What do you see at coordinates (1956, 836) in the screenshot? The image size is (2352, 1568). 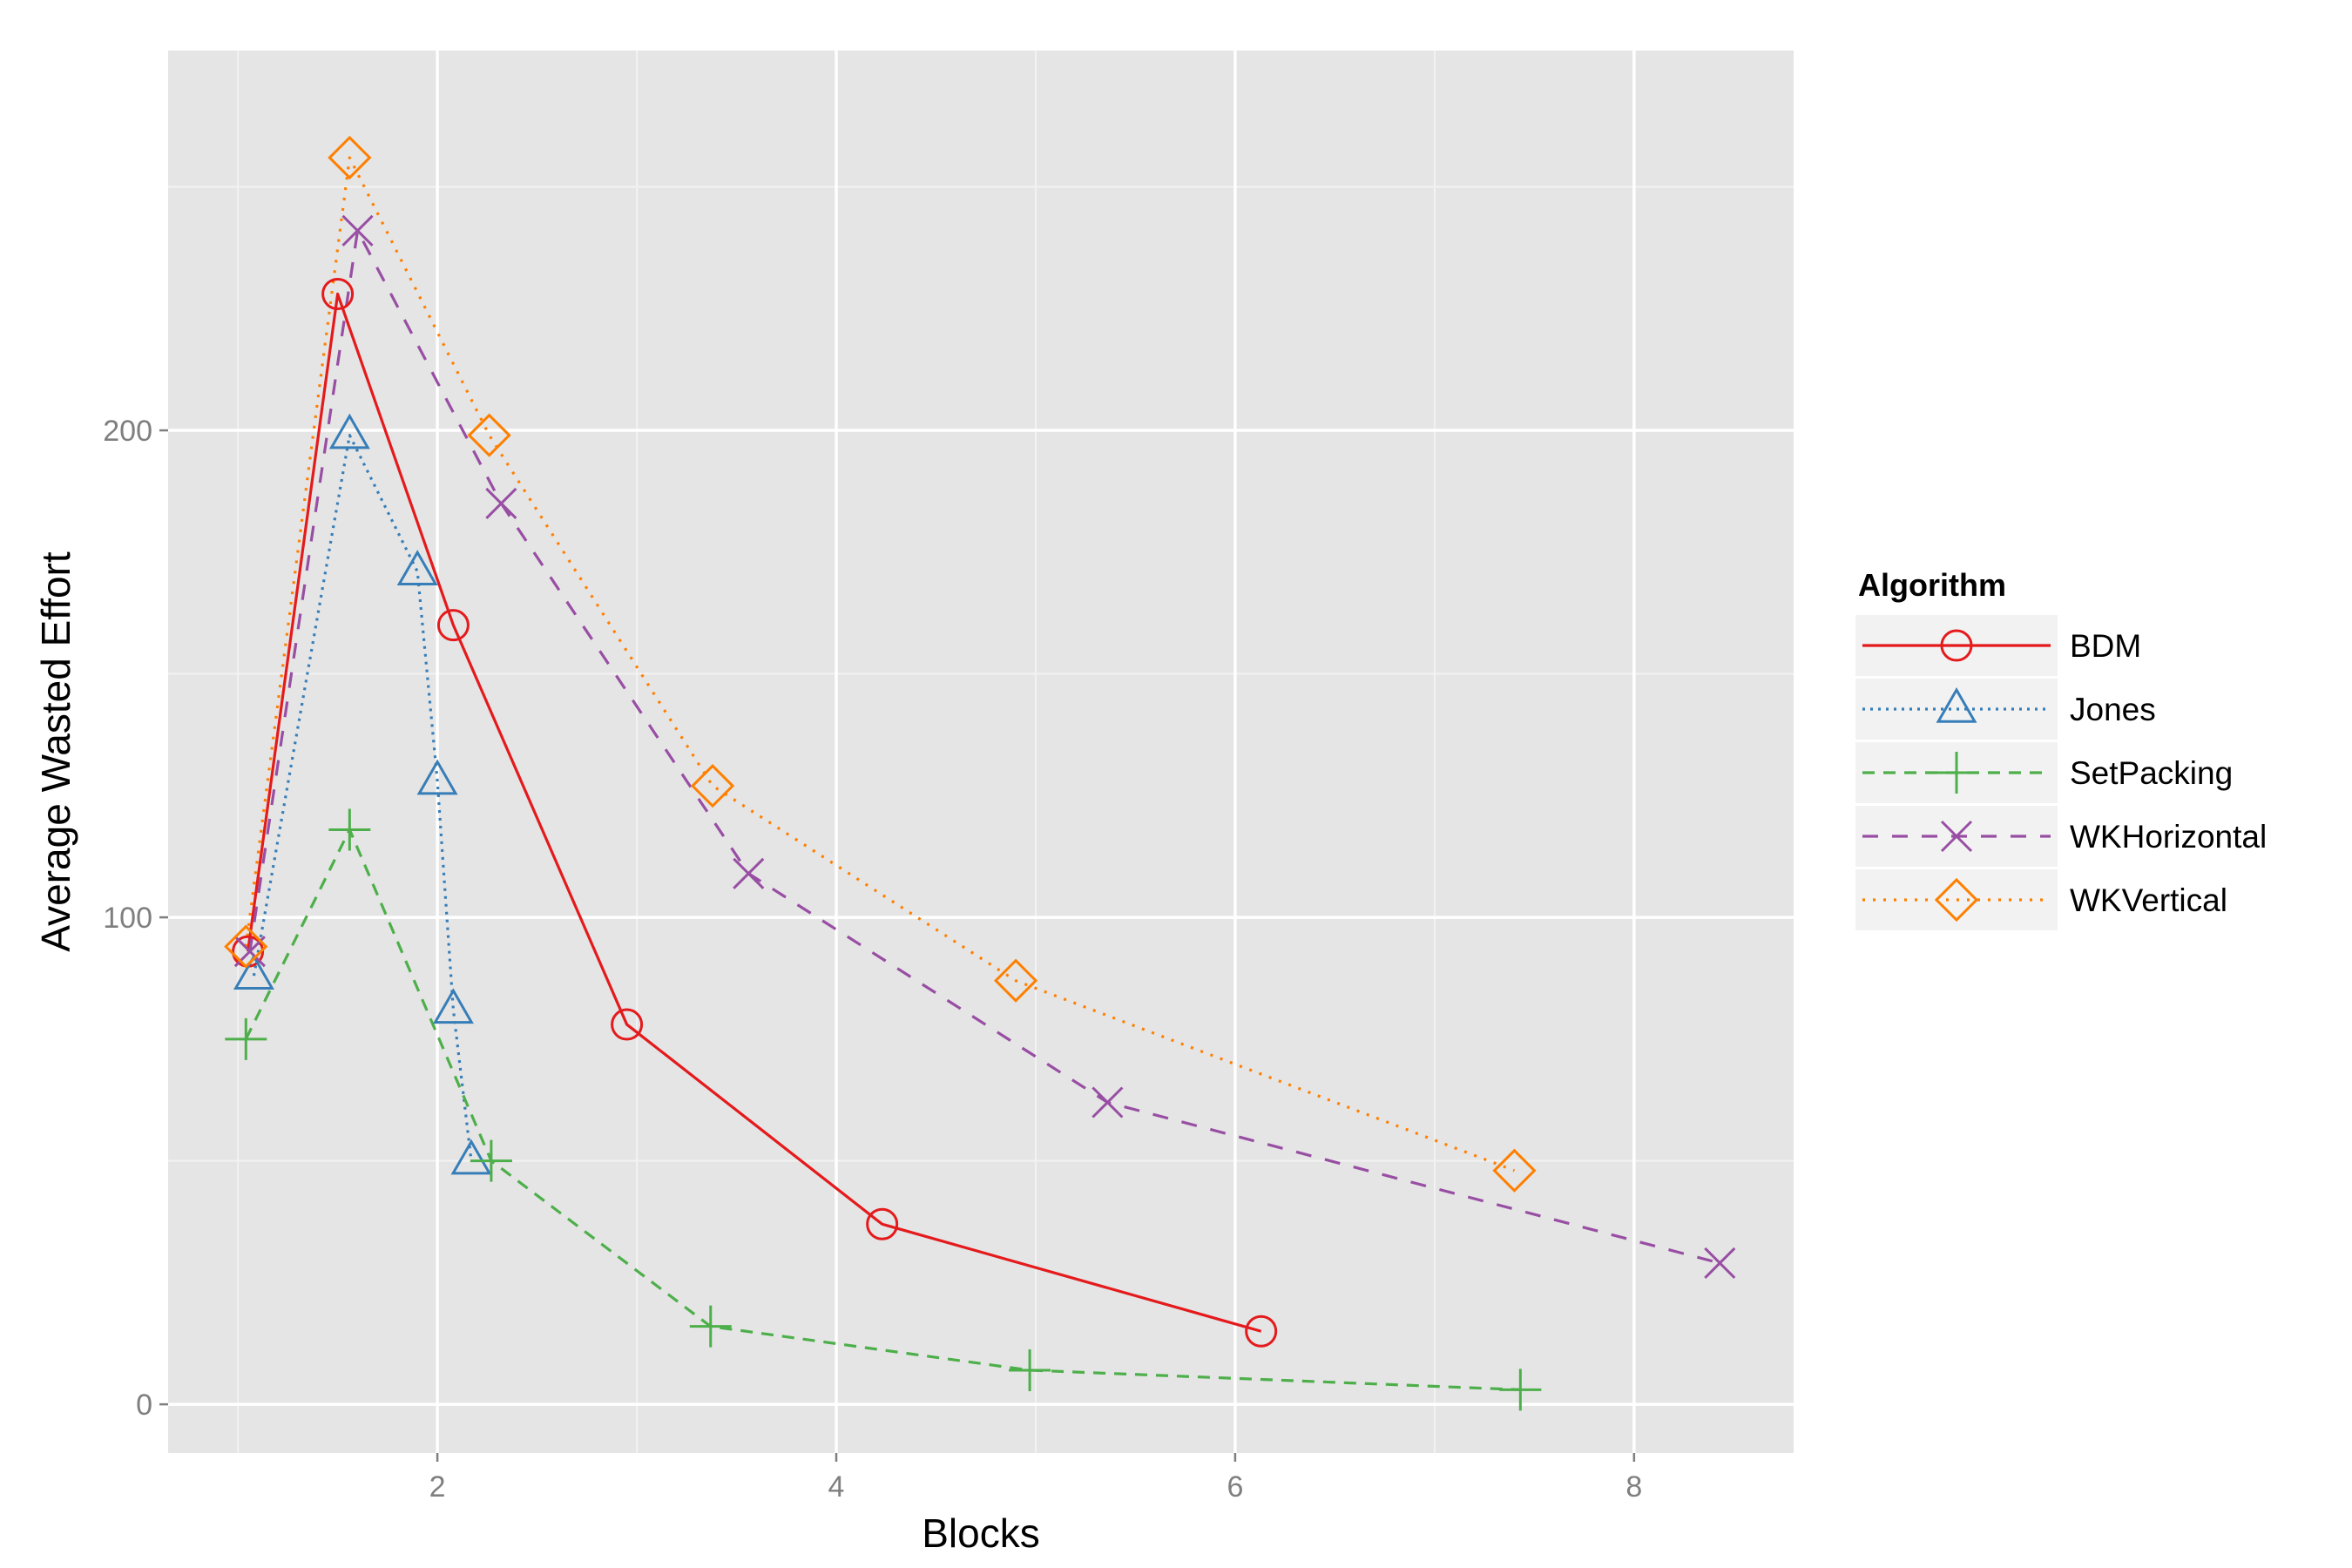 I see `legend-marker-wkhorizontal` at bounding box center [1956, 836].